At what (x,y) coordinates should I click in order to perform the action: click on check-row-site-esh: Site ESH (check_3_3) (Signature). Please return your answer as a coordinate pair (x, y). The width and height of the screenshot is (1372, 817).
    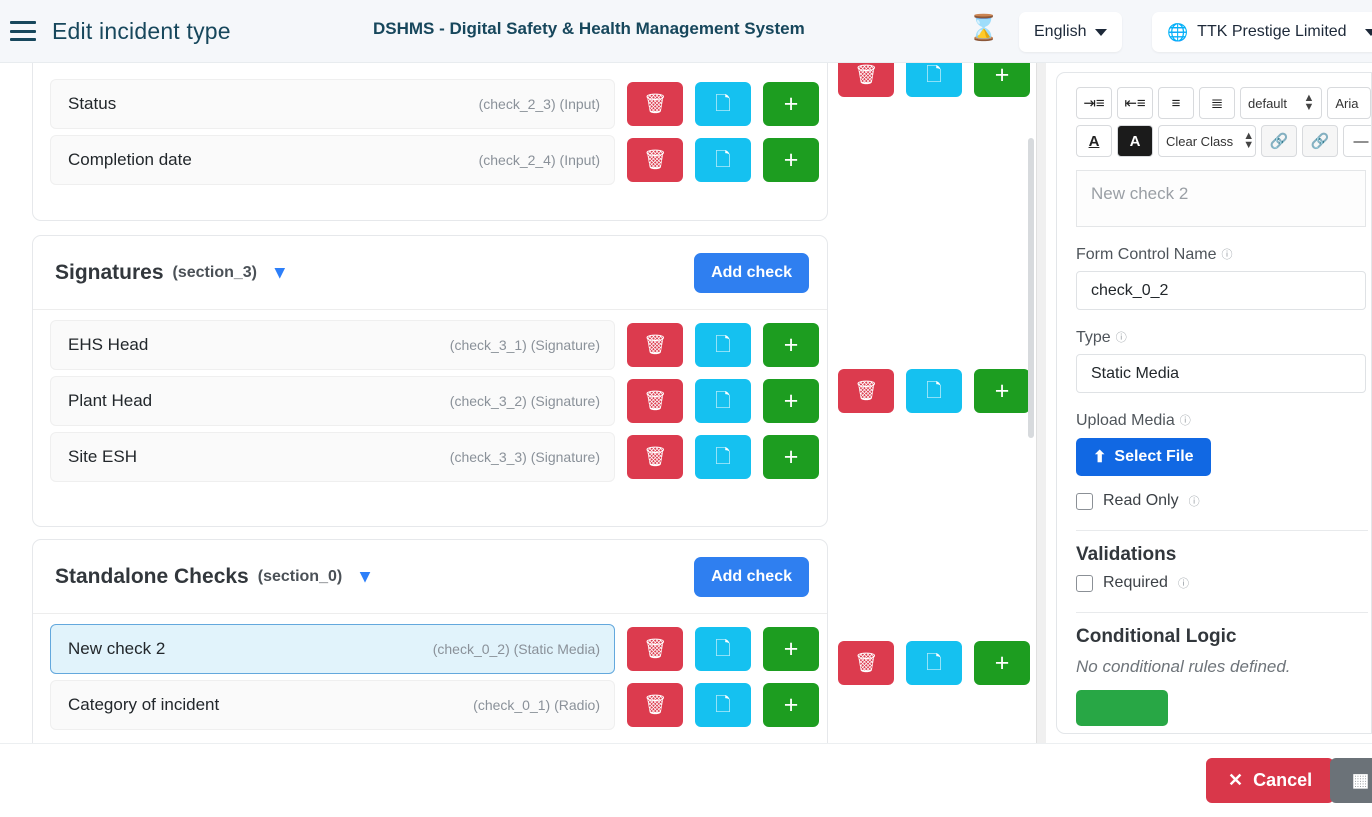
    Looking at the image, I should click on (332, 457).